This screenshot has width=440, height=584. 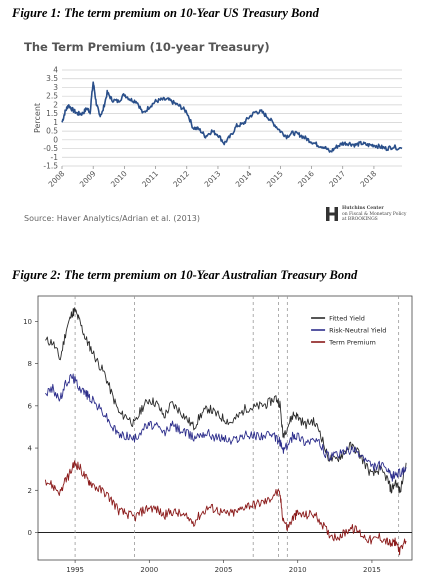 I want to click on chart2-ytick-label: 2, so click(x=30, y=491).